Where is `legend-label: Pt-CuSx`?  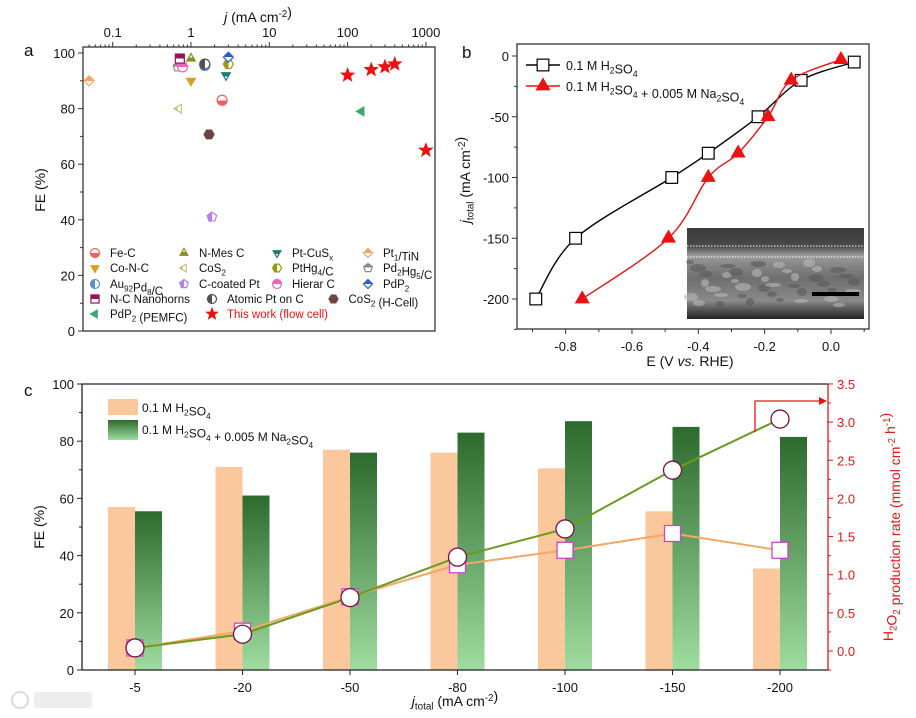
legend-label: Pt-CuSx is located at coordinates (312, 255).